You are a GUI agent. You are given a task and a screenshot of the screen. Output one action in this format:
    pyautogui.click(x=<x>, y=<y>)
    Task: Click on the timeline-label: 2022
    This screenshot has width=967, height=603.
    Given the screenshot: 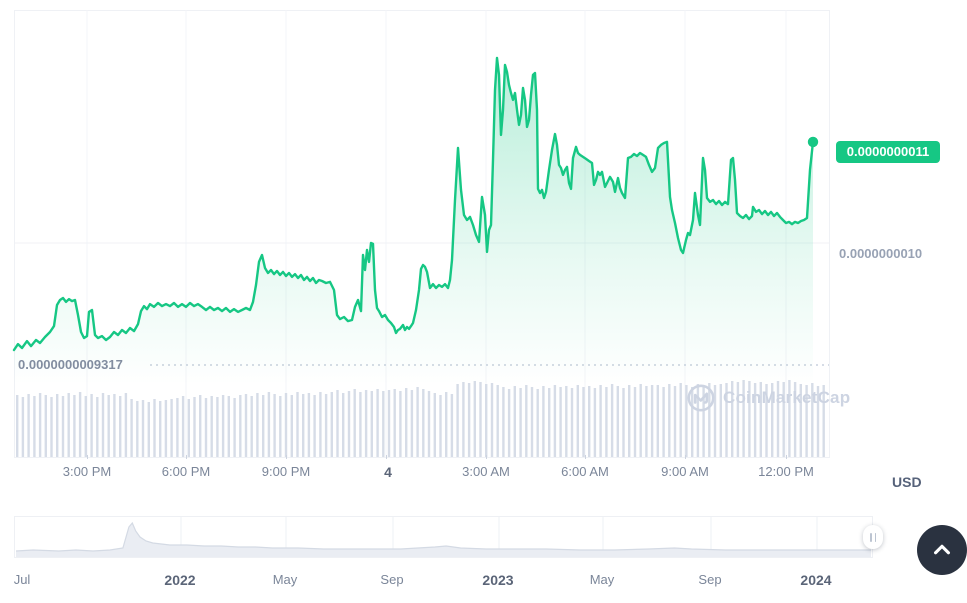 What is the action you would take?
    pyautogui.click(x=180, y=580)
    